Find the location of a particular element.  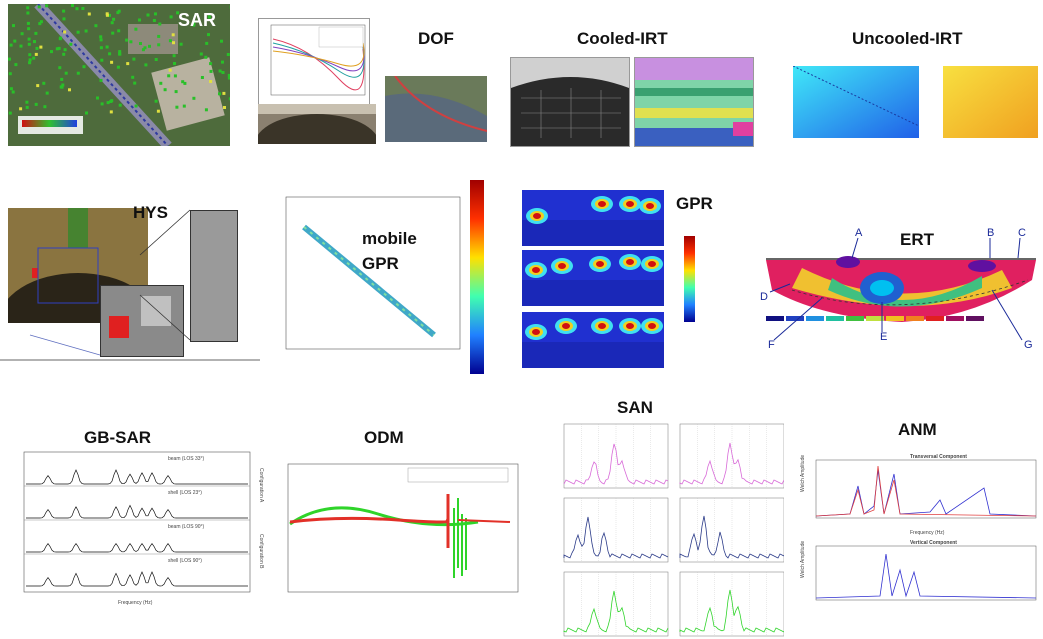

gbsar-config-a: Configuration A is located at coordinates (261, 485).